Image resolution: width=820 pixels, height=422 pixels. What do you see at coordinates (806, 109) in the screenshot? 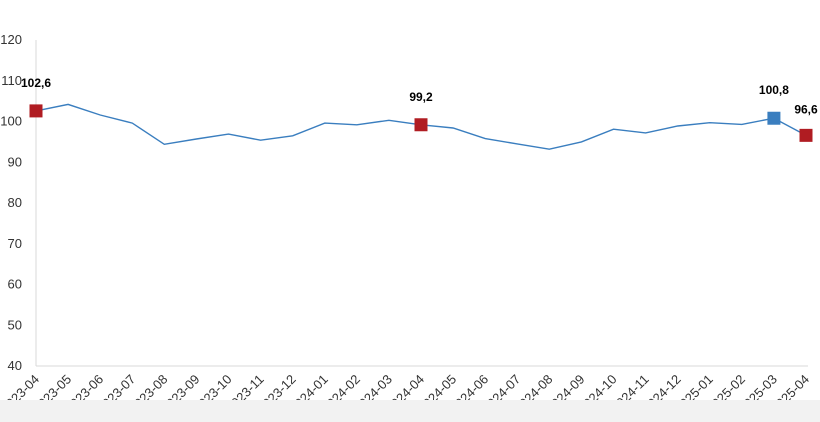
I see `data-label: 96,6` at bounding box center [806, 109].